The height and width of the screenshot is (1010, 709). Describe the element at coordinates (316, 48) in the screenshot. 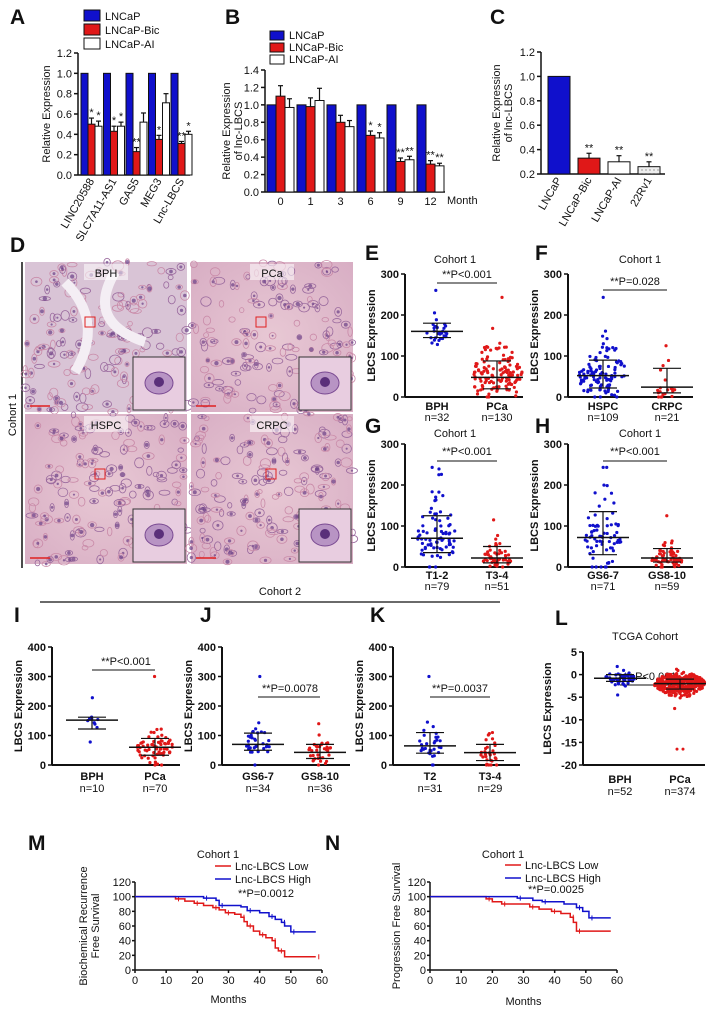

I see `legend-label: LNCaP-Bic` at that location.